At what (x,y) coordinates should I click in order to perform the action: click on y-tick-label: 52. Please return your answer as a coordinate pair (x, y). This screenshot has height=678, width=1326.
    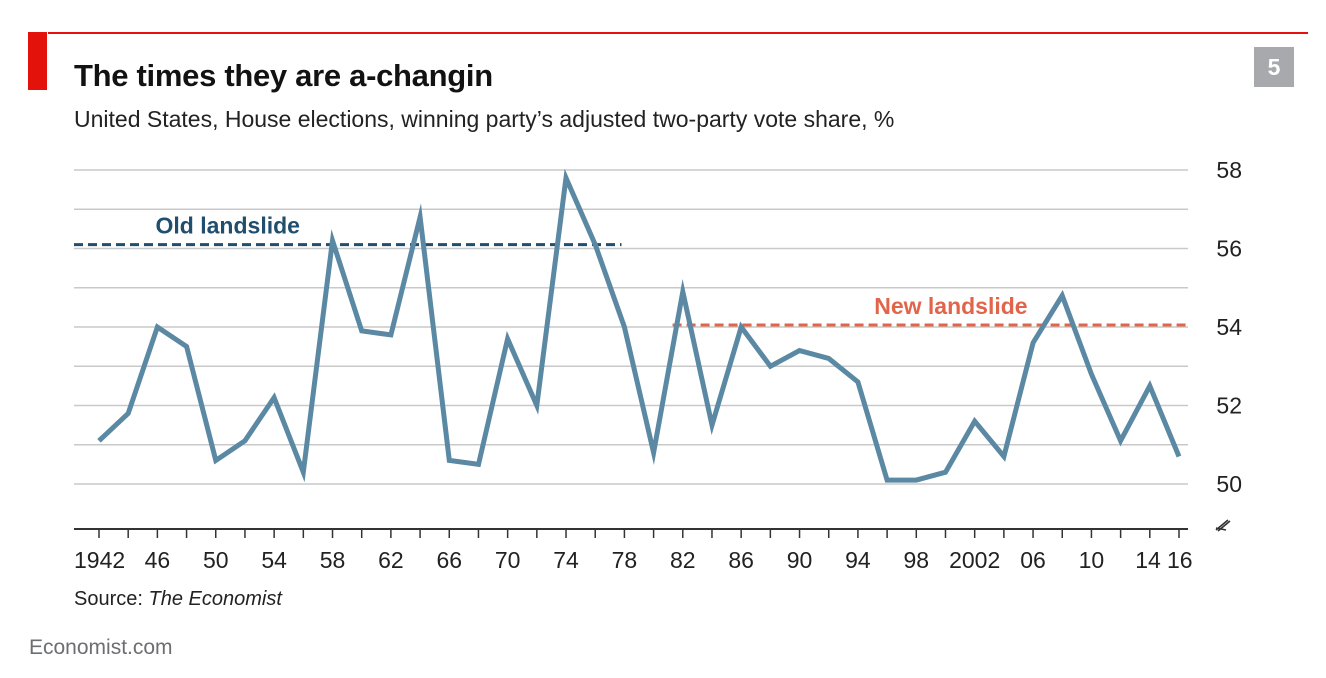
    Looking at the image, I should click on (1229, 406).